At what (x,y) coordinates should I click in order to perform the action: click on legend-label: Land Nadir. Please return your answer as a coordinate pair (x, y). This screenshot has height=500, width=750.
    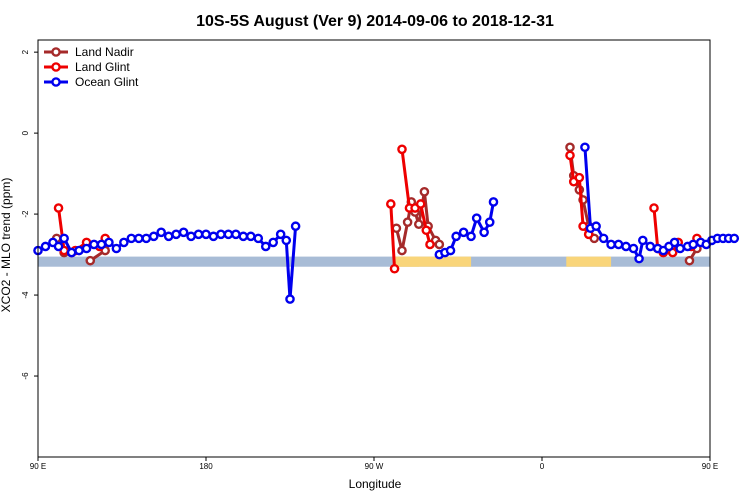
    Looking at the image, I should click on (104, 52).